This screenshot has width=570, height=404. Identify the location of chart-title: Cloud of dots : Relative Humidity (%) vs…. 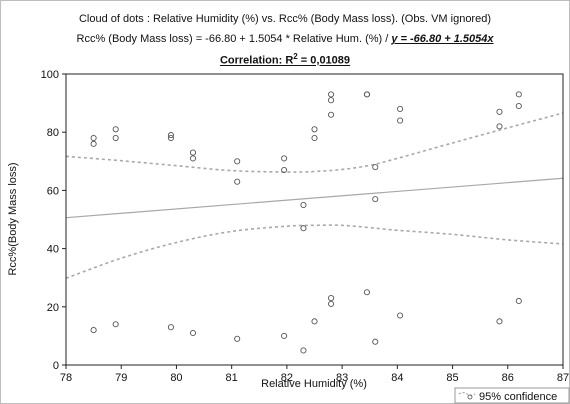
(284, 19).